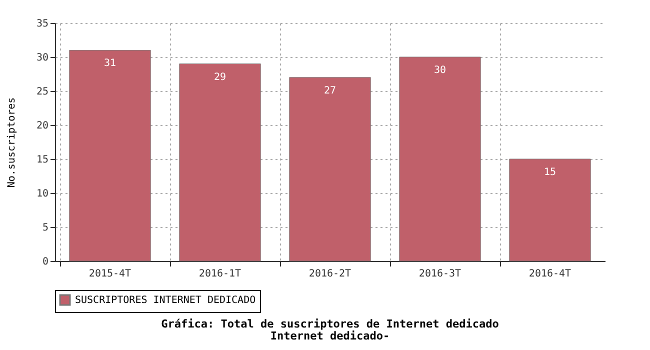 This screenshot has height=350, width=650. Describe the element at coordinates (42, 160) in the screenshot. I see `y-tick-label: 15` at that location.